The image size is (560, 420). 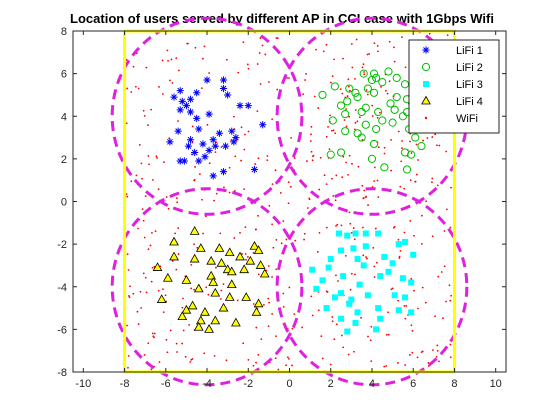 I want to click on y-tick-label: 0, so click(x=64, y=203).